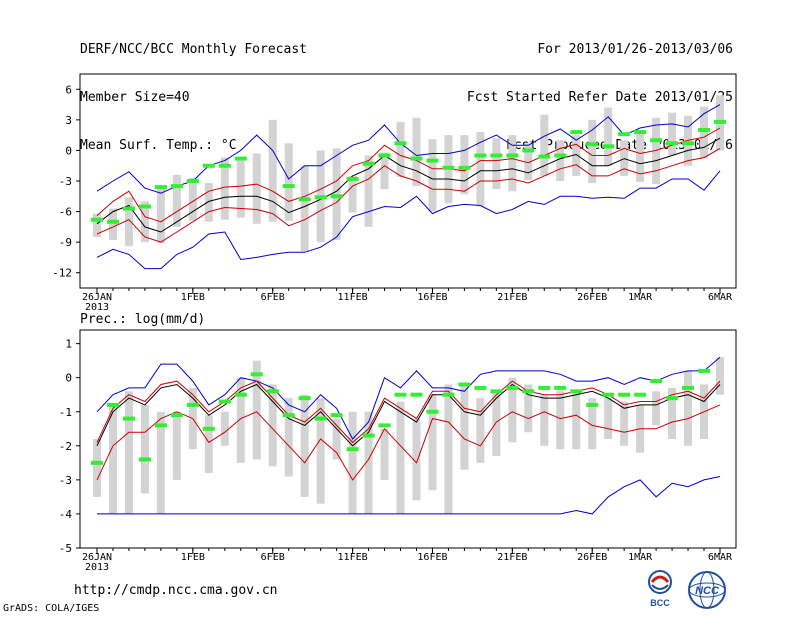 The width and height of the screenshot is (800, 618). What do you see at coordinates (408, 412) in the screenshot?
I see `series-mean-plus-sd` at bounding box center [408, 412].